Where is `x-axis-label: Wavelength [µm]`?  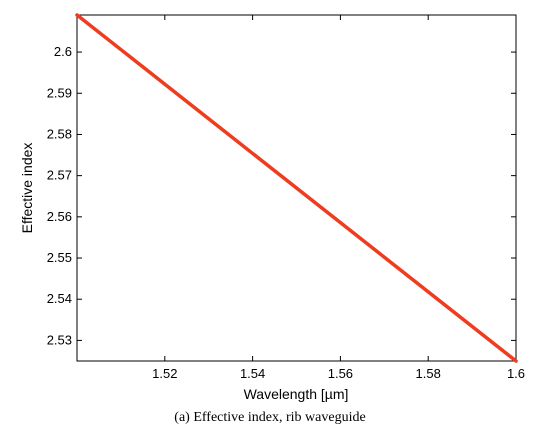 x-axis-label: Wavelength [µm] is located at coordinates (296, 394).